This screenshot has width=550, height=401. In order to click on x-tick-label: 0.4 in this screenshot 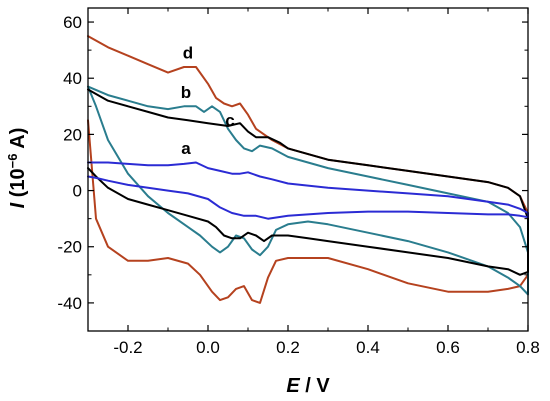, I will do `click(368, 347)`.